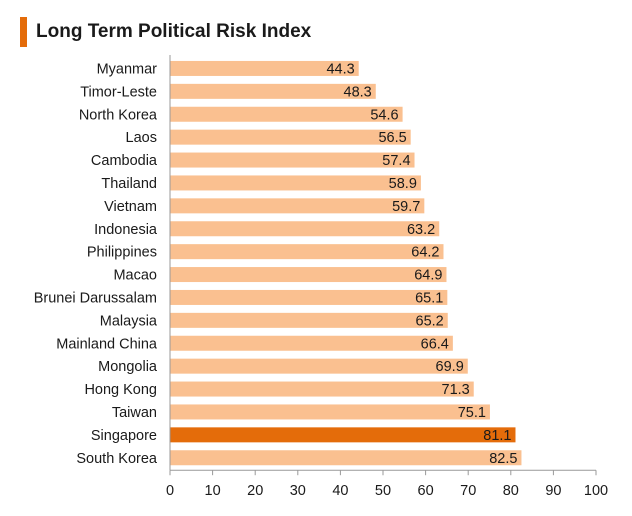 The width and height of the screenshot is (632, 516). Describe the element at coordinates (129, 184) in the screenshot. I see `category-label-thailand: Thailand` at that location.